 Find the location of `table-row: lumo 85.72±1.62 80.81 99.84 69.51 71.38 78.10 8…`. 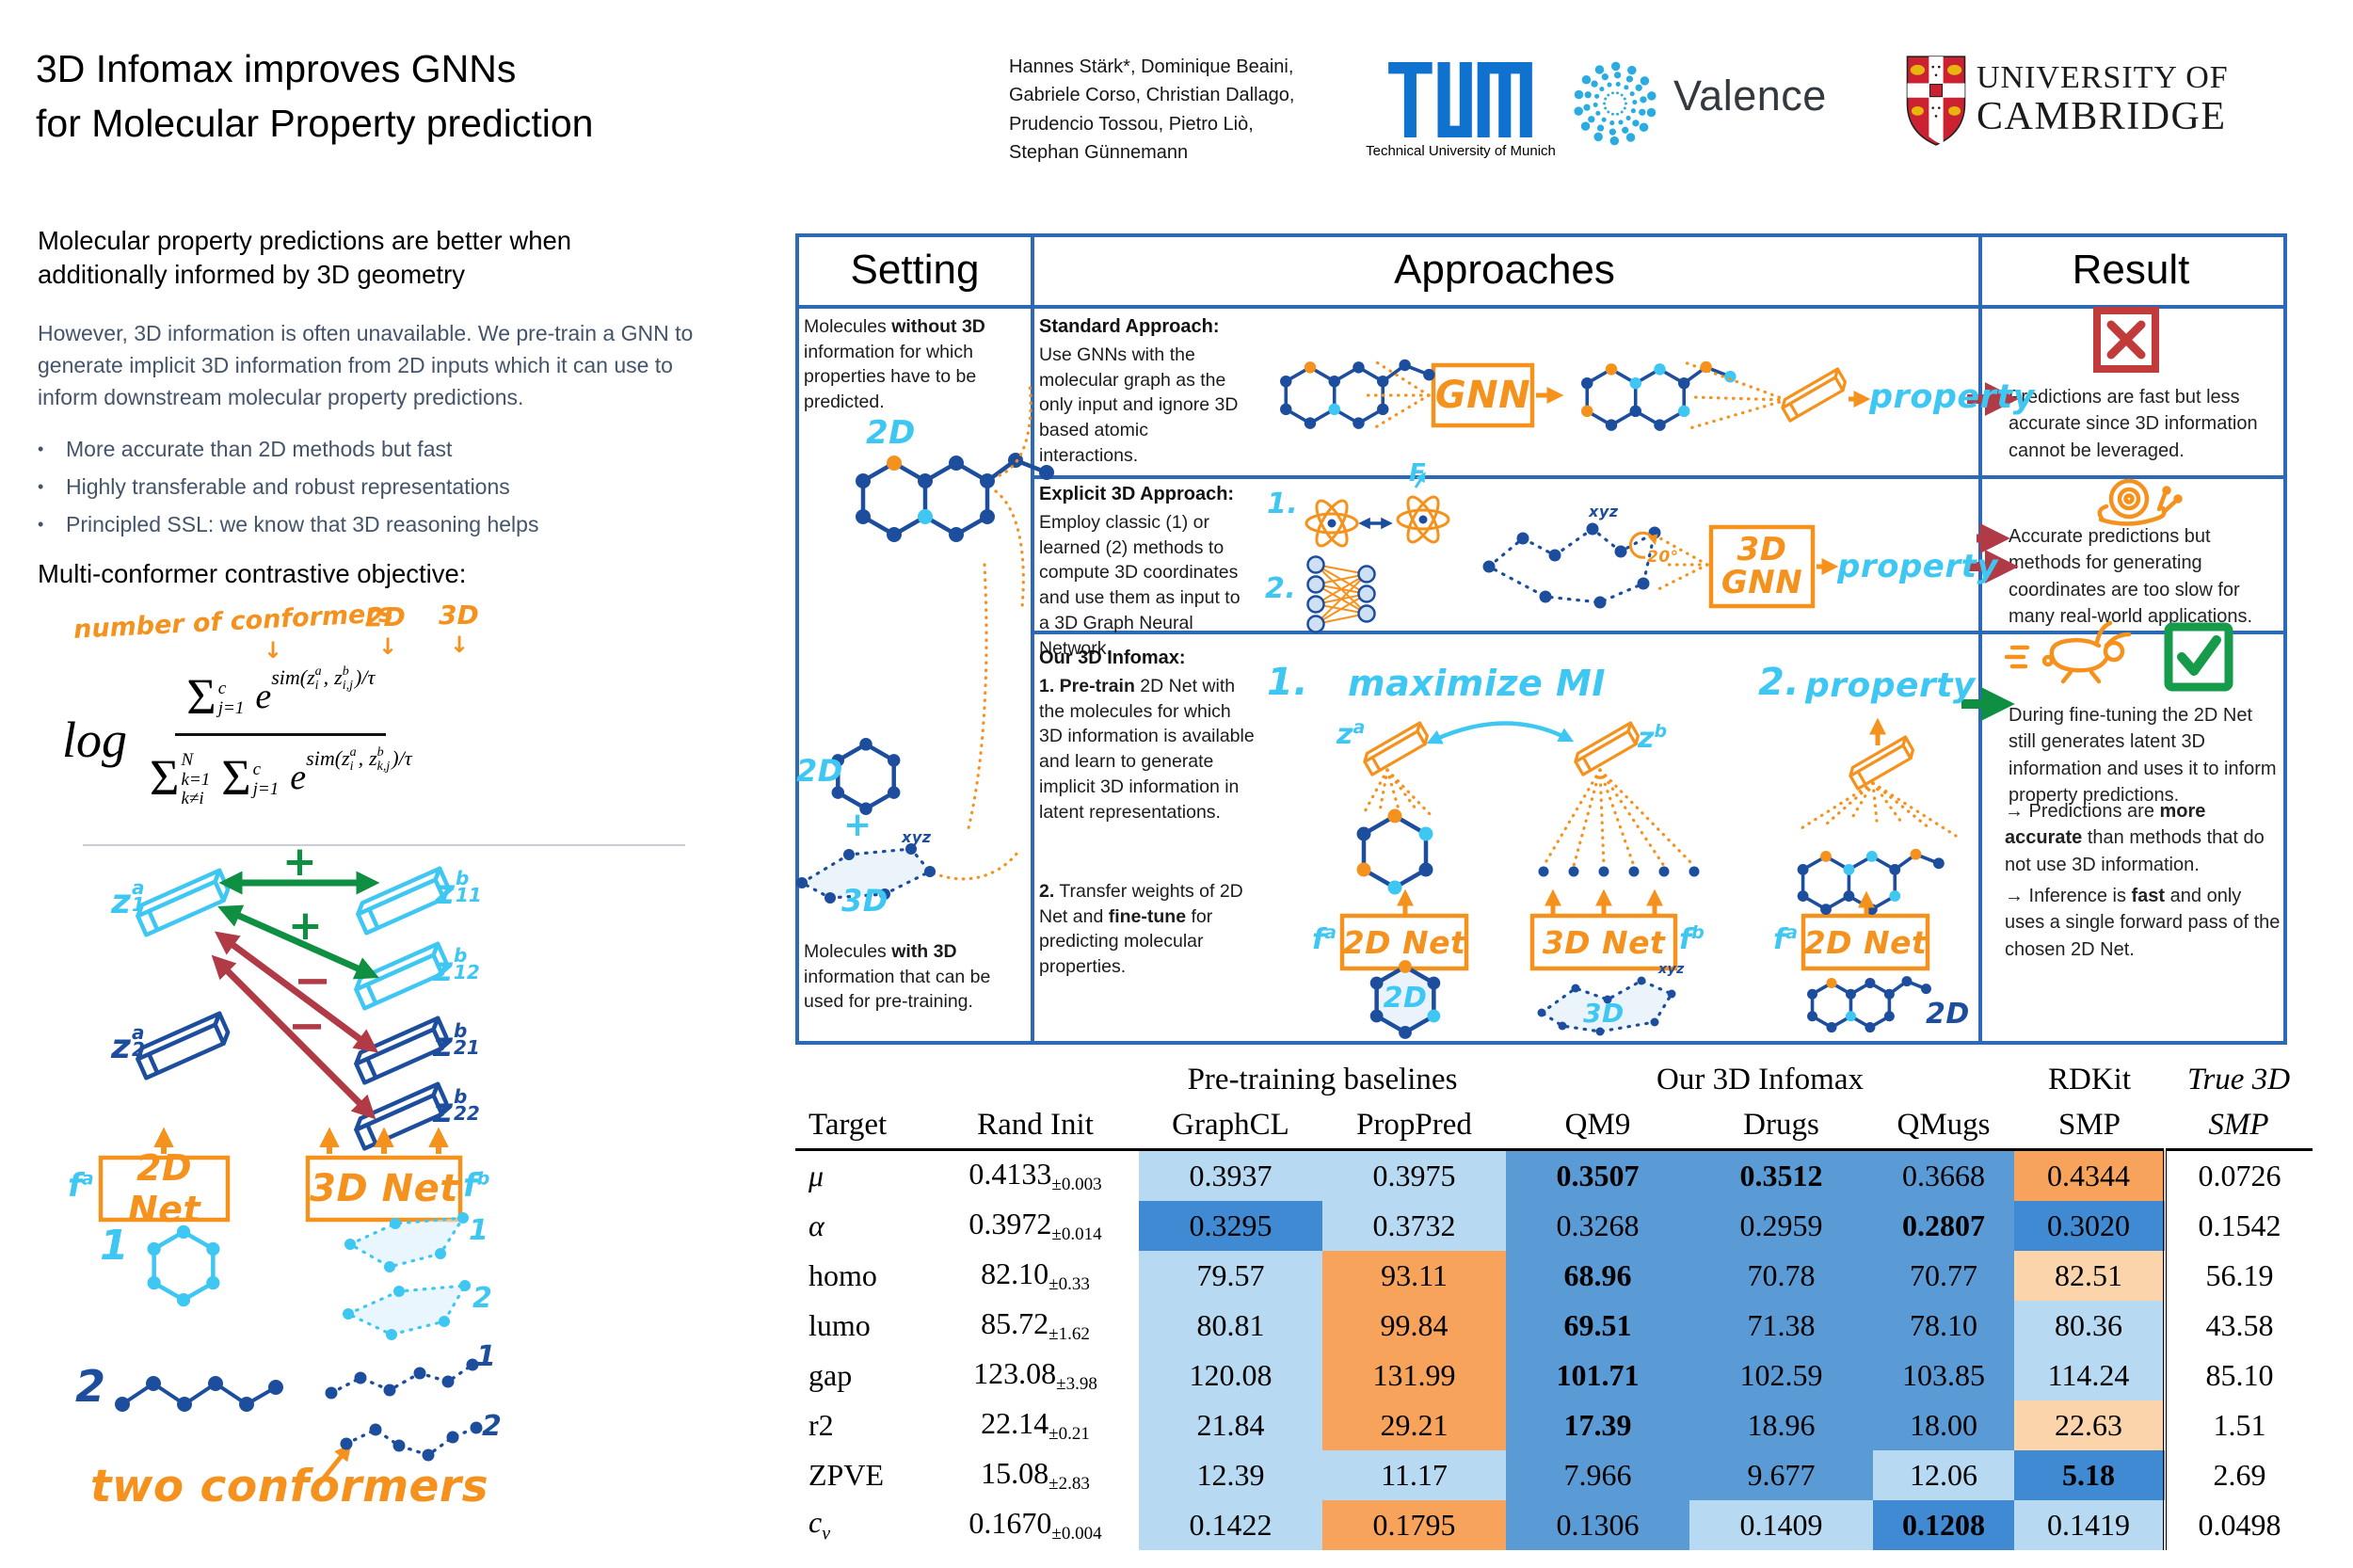

table-row: lumo 85.72±1.62 80.81 99.84 69.51 71.38 78.10 8… is located at coordinates (1554, 1326).